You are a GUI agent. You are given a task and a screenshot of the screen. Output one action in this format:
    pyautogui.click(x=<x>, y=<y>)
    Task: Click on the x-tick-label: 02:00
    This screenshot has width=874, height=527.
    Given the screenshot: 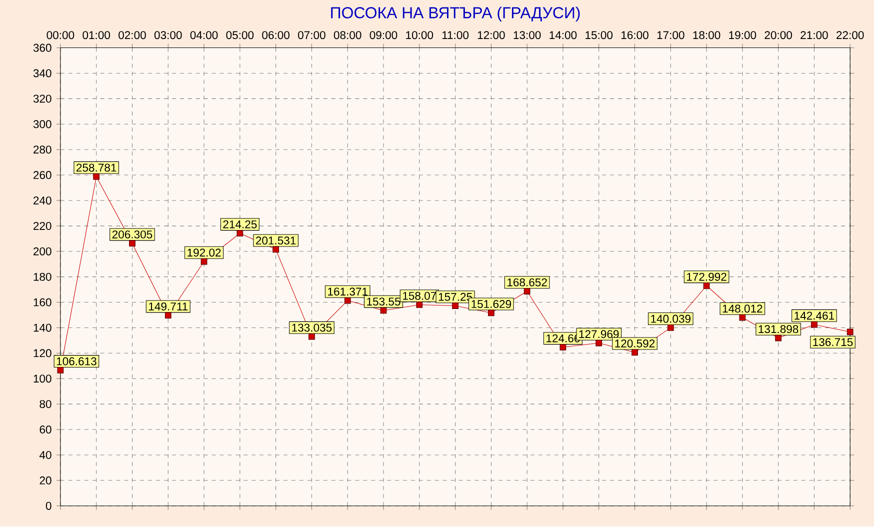 What is the action you would take?
    pyautogui.click(x=132, y=35)
    